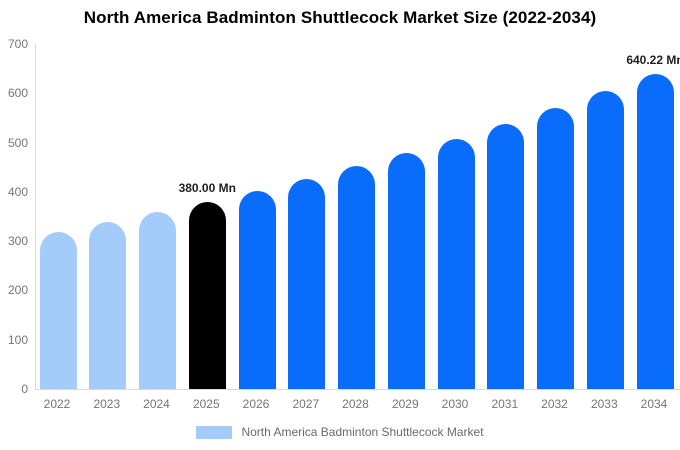 Image resolution: width=680 pixels, height=450 pixels. Describe the element at coordinates (207, 295) in the screenshot. I see `bar-2025` at that location.